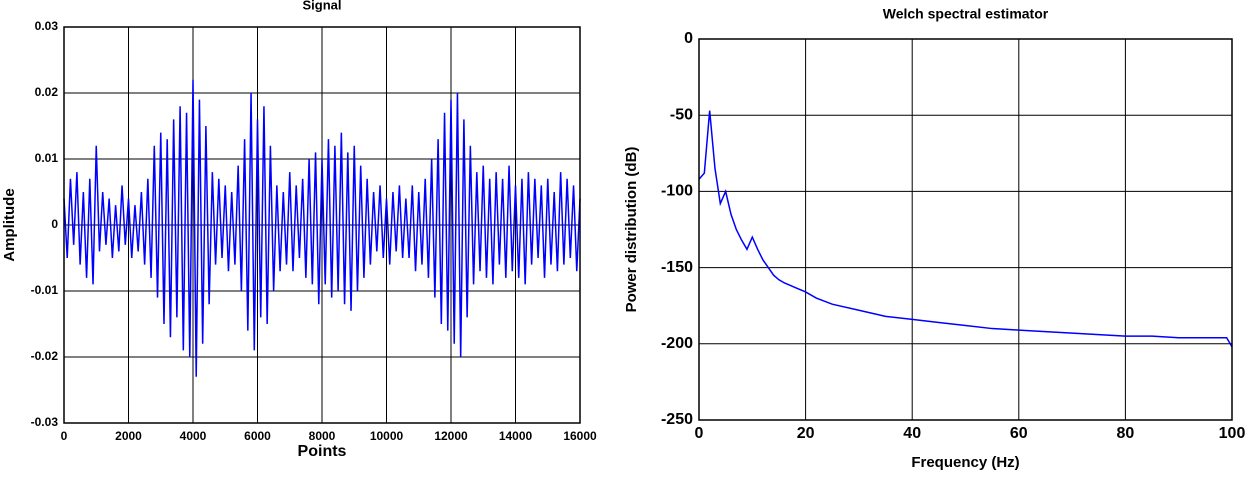  Describe the element at coordinates (677, 191) in the screenshot. I see `y-tick-label: -100` at that location.